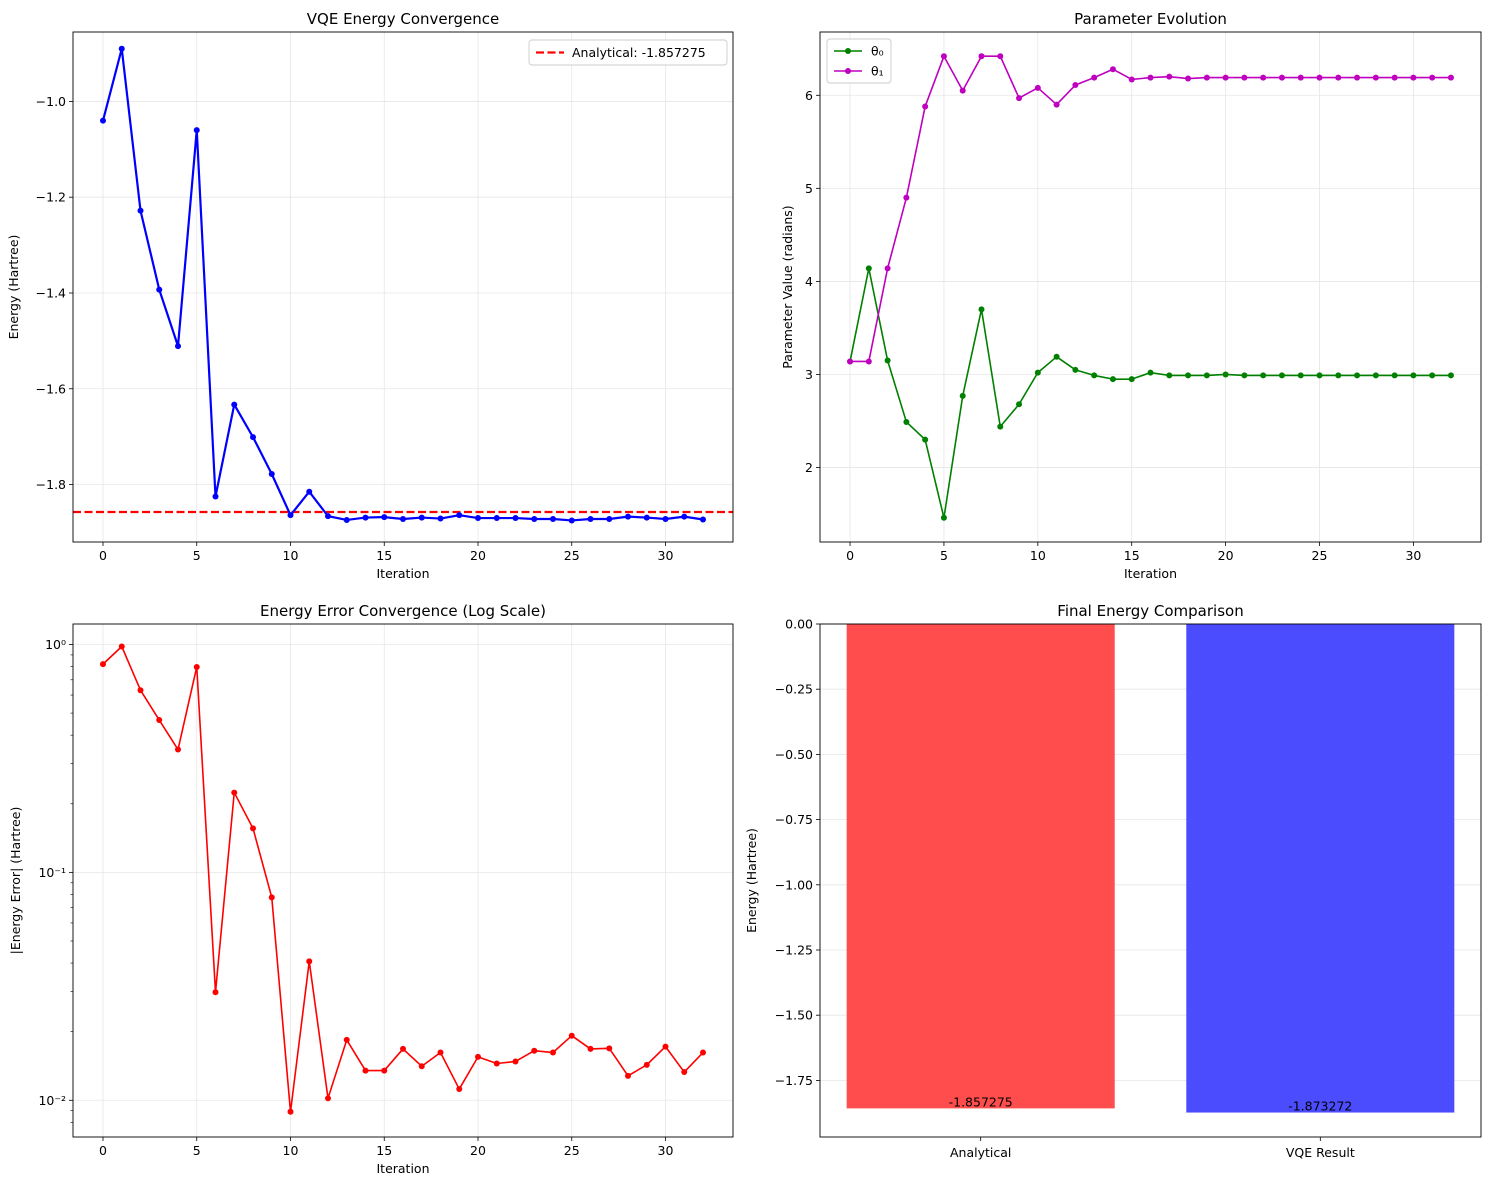 This screenshot has width=1490, height=1189. What do you see at coordinates (859, 61) in the screenshot?
I see `legend-box` at bounding box center [859, 61].